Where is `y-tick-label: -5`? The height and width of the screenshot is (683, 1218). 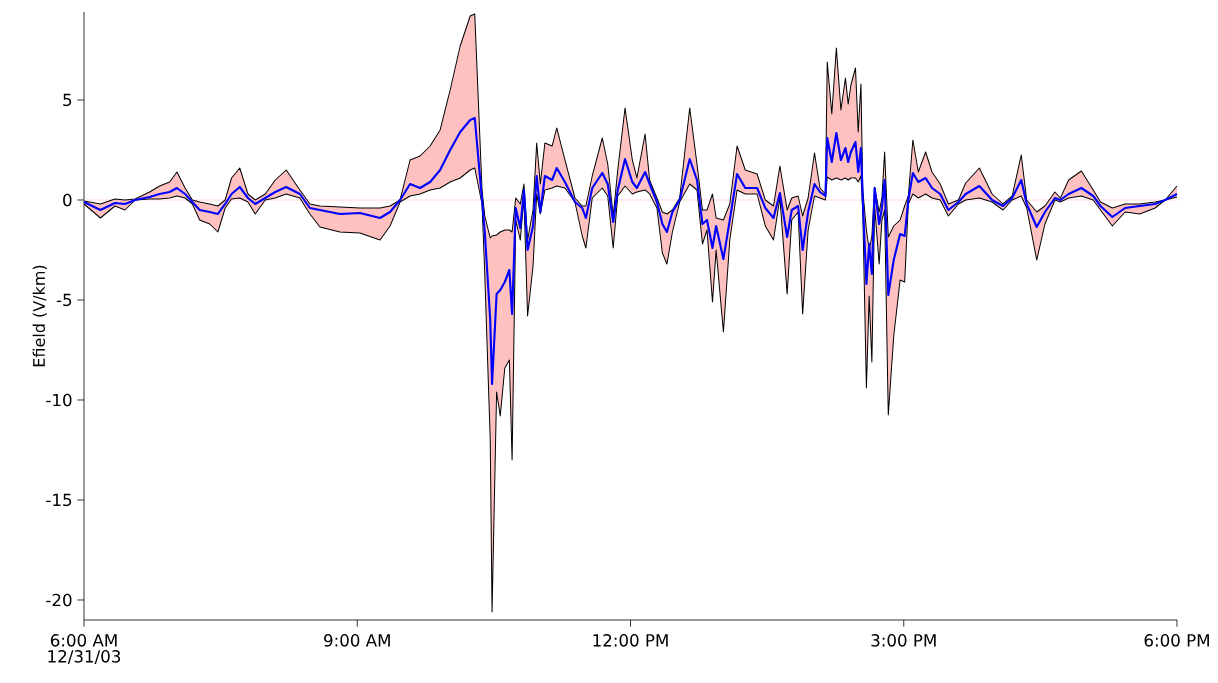
y-tick-label: -5 is located at coordinates (64, 300).